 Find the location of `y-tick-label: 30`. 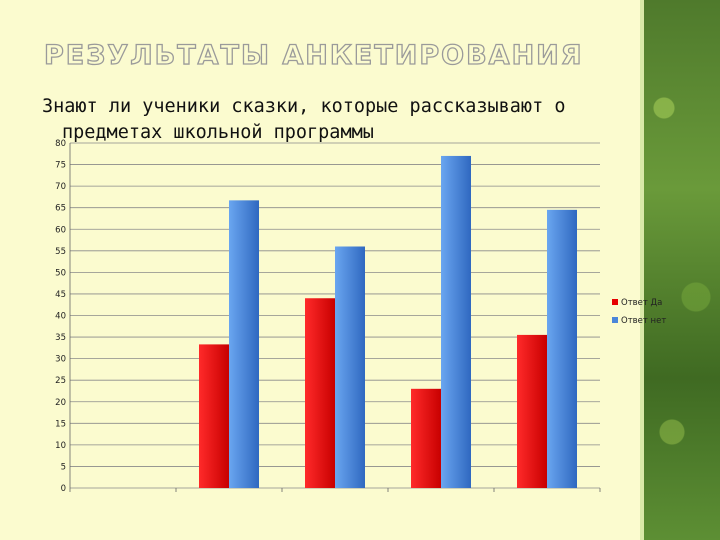

y-tick-label: 30 is located at coordinates (60, 360).